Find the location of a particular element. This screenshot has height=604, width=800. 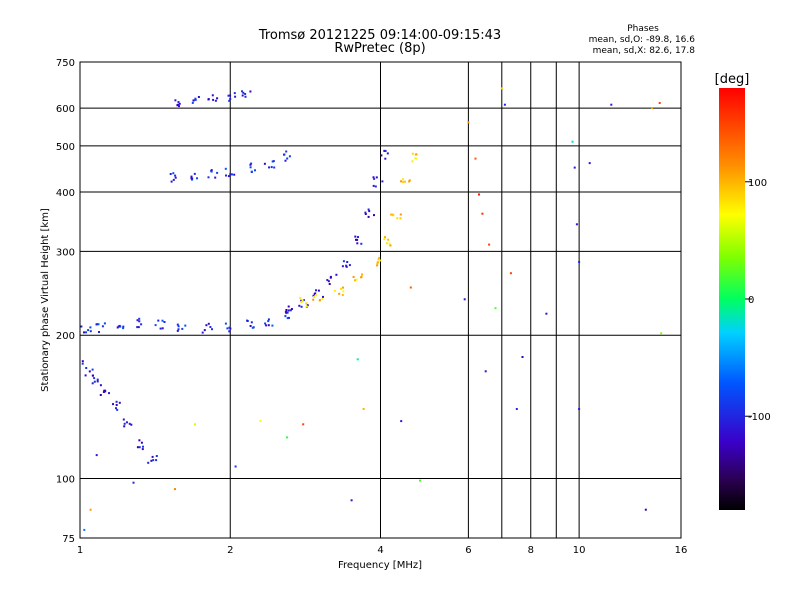

y-axis-ticks: 75 100 200 300 400 500 600 750 is located at coordinates (65, 301).